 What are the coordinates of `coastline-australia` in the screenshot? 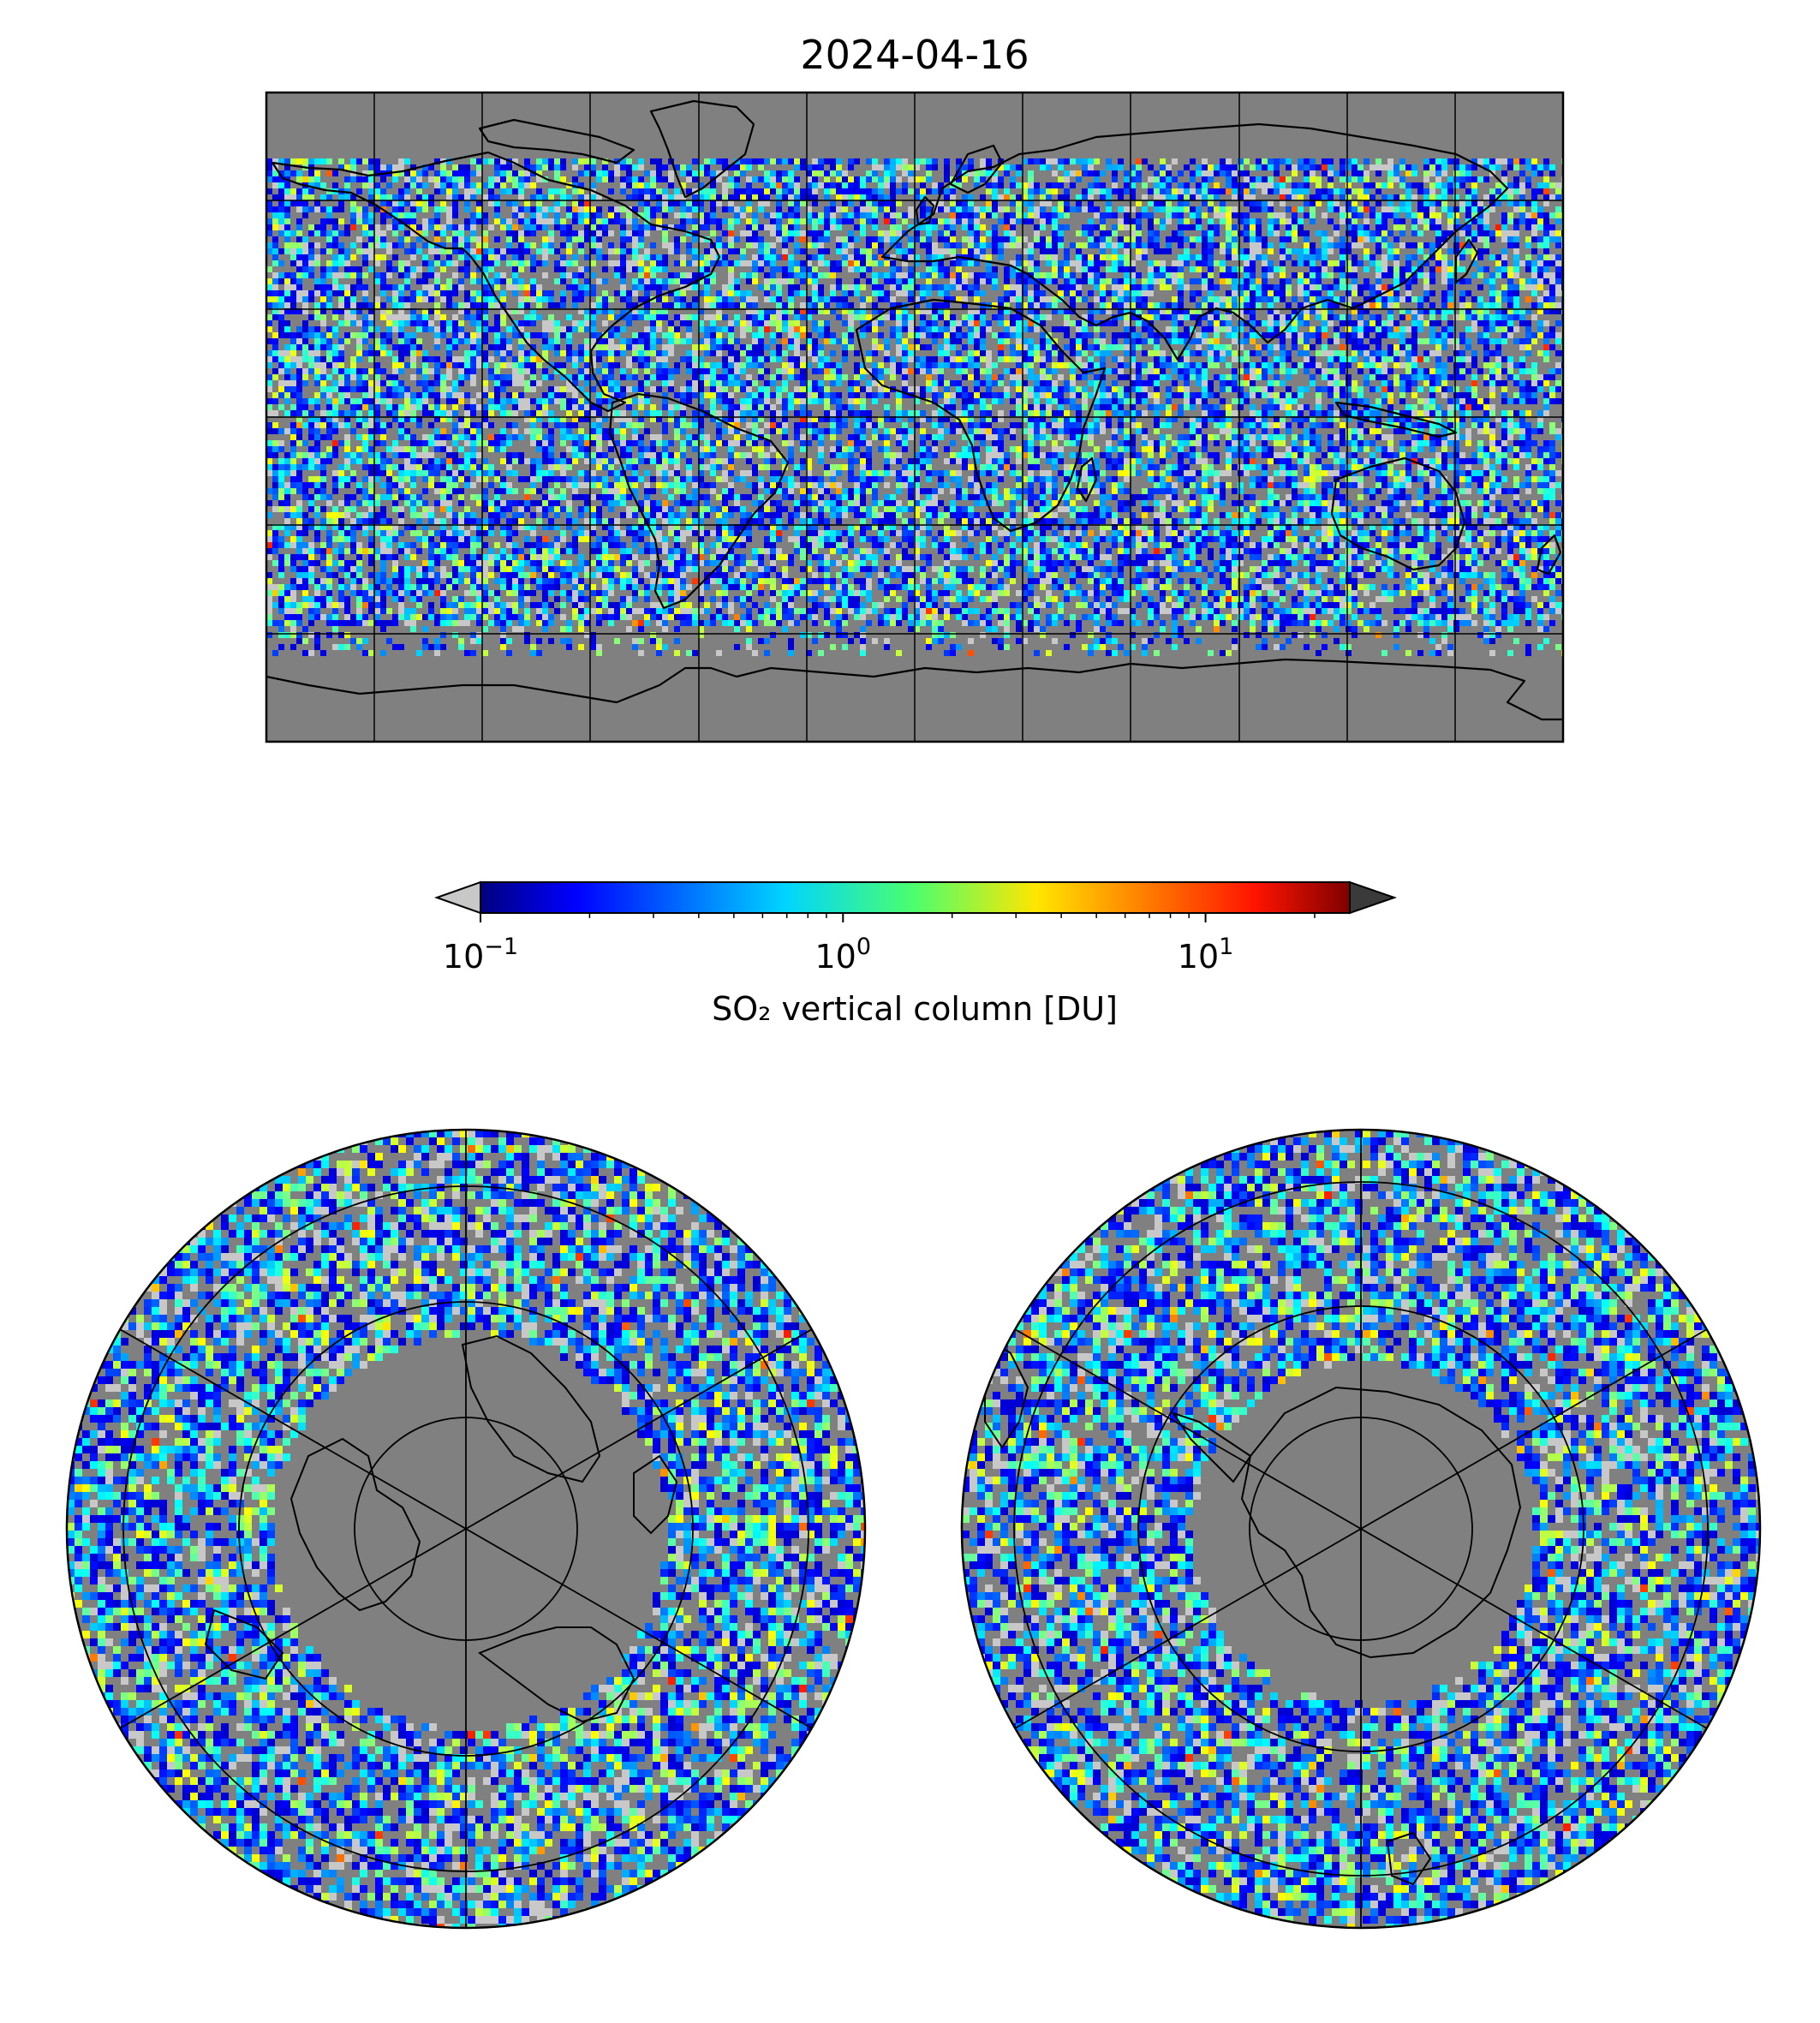 It's located at (1398, 514).